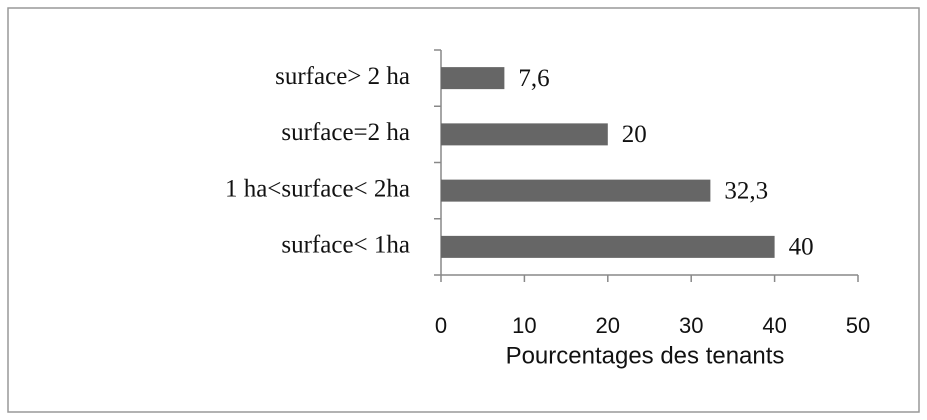 This screenshot has width=927, height=420. What do you see at coordinates (801, 247) in the screenshot?
I see `value-label: 40` at bounding box center [801, 247].